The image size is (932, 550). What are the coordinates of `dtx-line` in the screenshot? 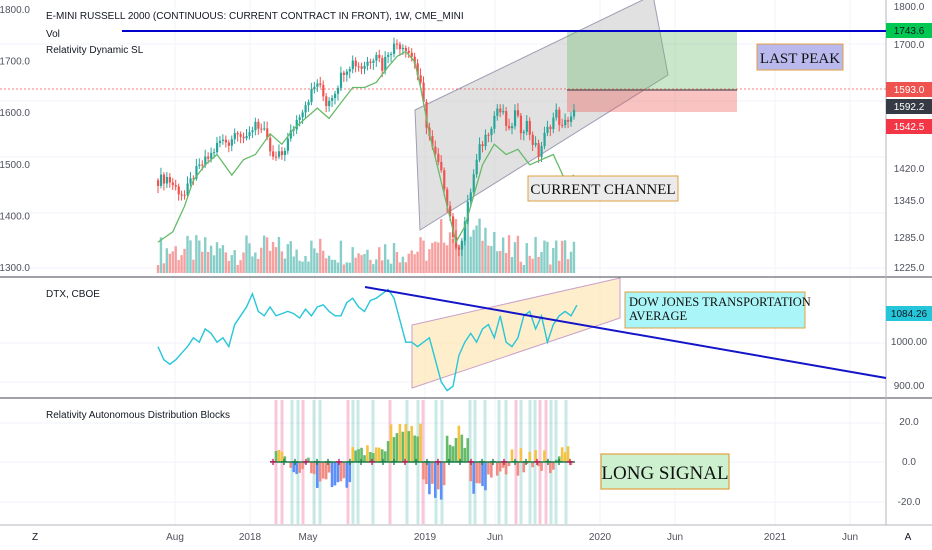 It's located at (367, 340).